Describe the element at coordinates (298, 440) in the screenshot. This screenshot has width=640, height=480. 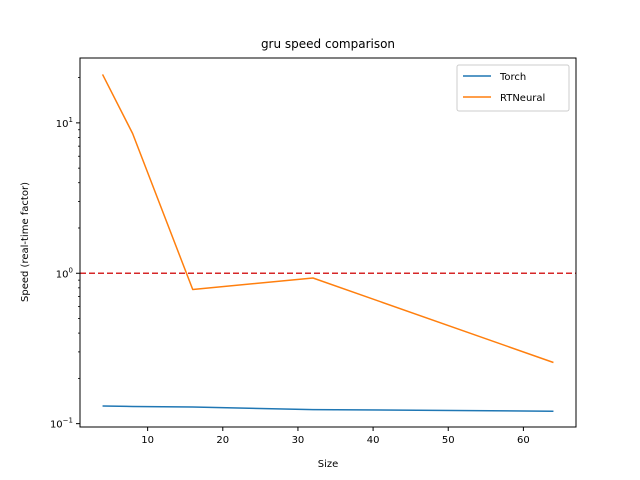
I see `x-tick-label-2: 30` at that location.